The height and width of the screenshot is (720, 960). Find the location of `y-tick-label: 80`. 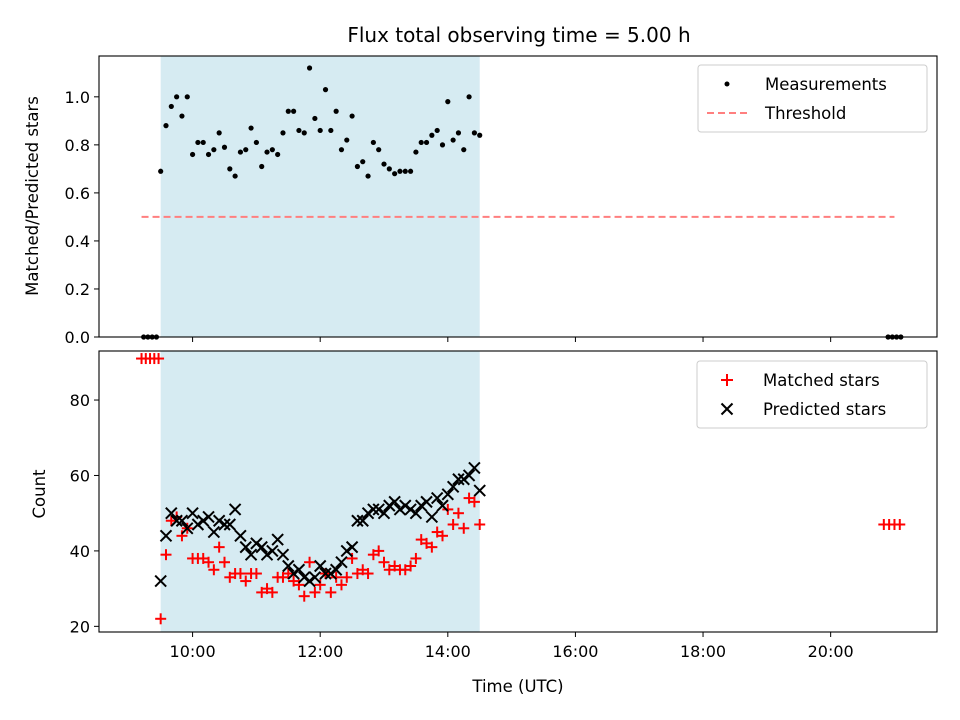

y-tick-label: 80 is located at coordinates (80, 400).